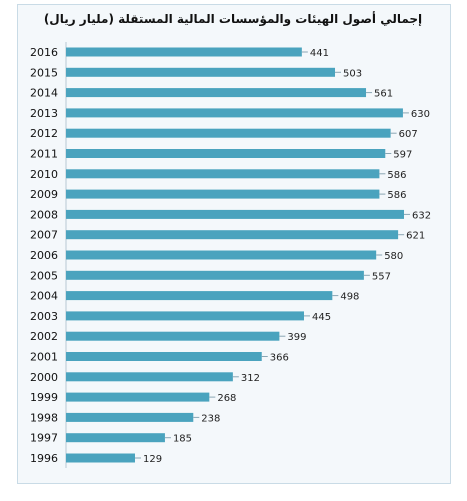 The width and height of the screenshot is (467, 501). What do you see at coordinates (185, 316) in the screenshot?
I see `bar-2003` at bounding box center [185, 316].